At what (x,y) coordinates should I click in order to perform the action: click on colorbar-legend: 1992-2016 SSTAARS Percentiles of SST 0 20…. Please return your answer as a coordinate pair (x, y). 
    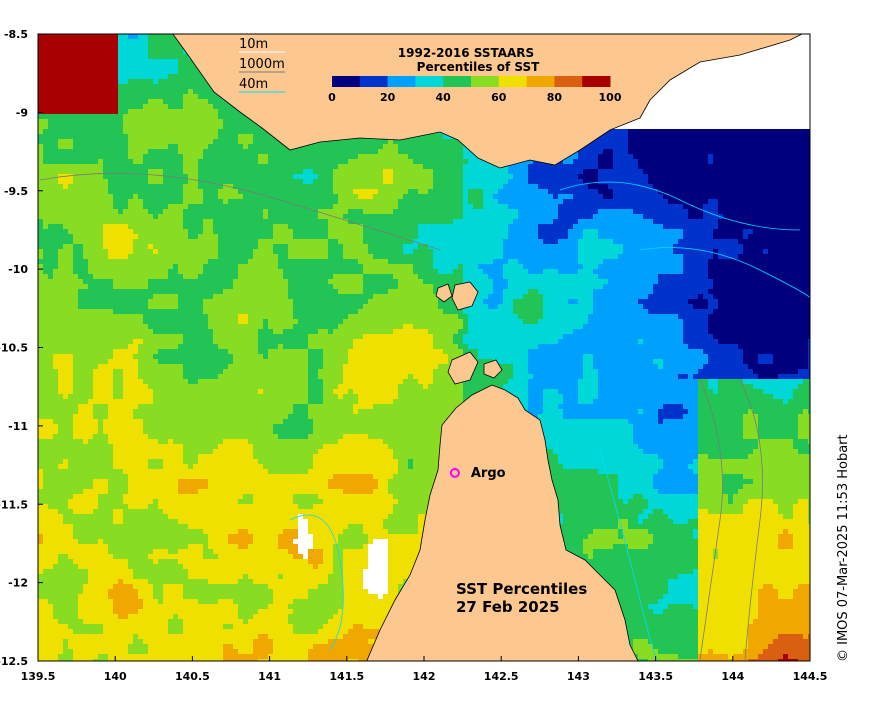
    Looking at the image, I should click on (475, 75).